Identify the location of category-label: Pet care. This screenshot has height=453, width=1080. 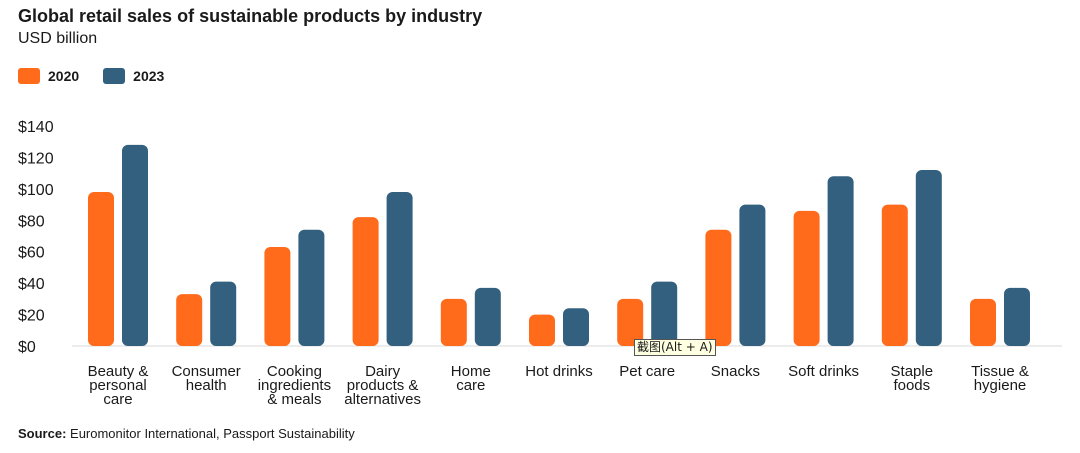
(647, 371).